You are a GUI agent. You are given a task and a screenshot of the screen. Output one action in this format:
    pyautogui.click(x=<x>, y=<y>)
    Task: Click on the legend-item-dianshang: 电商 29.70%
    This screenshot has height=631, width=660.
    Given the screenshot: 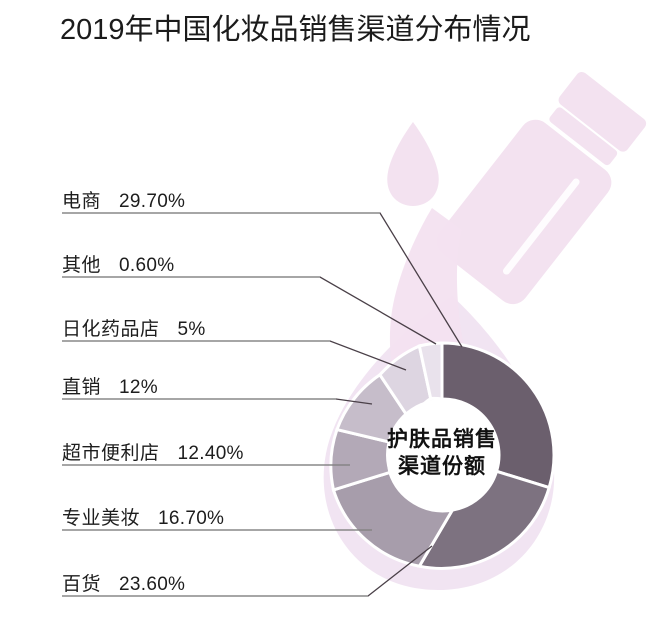 What is the action you would take?
    pyautogui.click(x=123, y=199)
    